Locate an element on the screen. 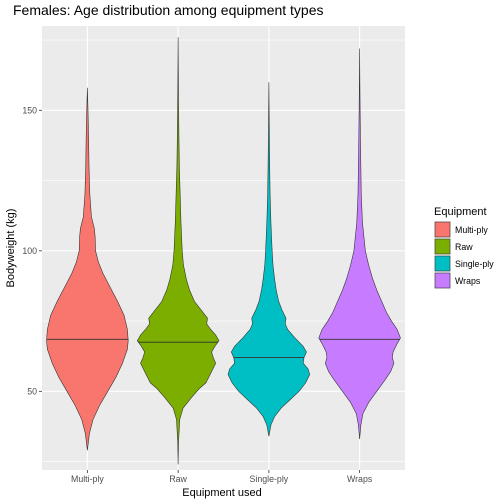 This screenshot has height=504, width=504. legend-swatch-wraps is located at coordinates (442, 280).